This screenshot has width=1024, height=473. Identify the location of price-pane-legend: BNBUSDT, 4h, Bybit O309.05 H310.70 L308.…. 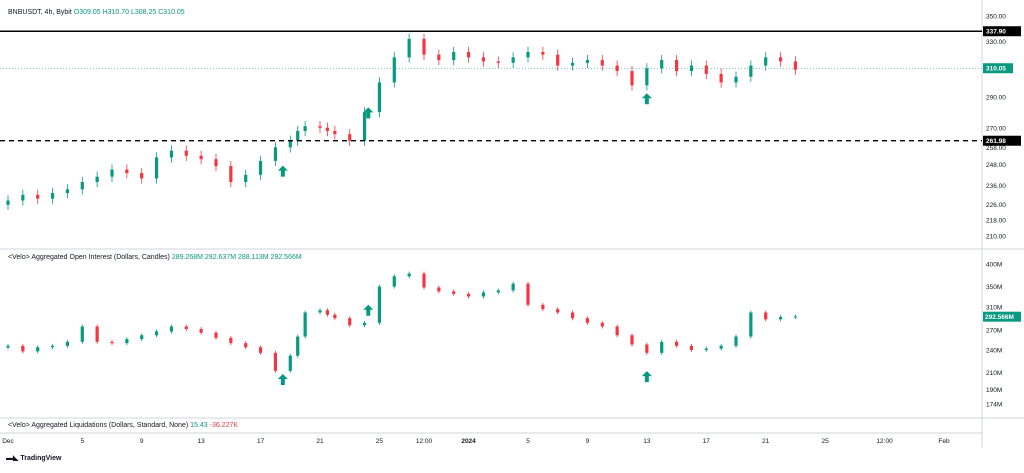
(96, 12).